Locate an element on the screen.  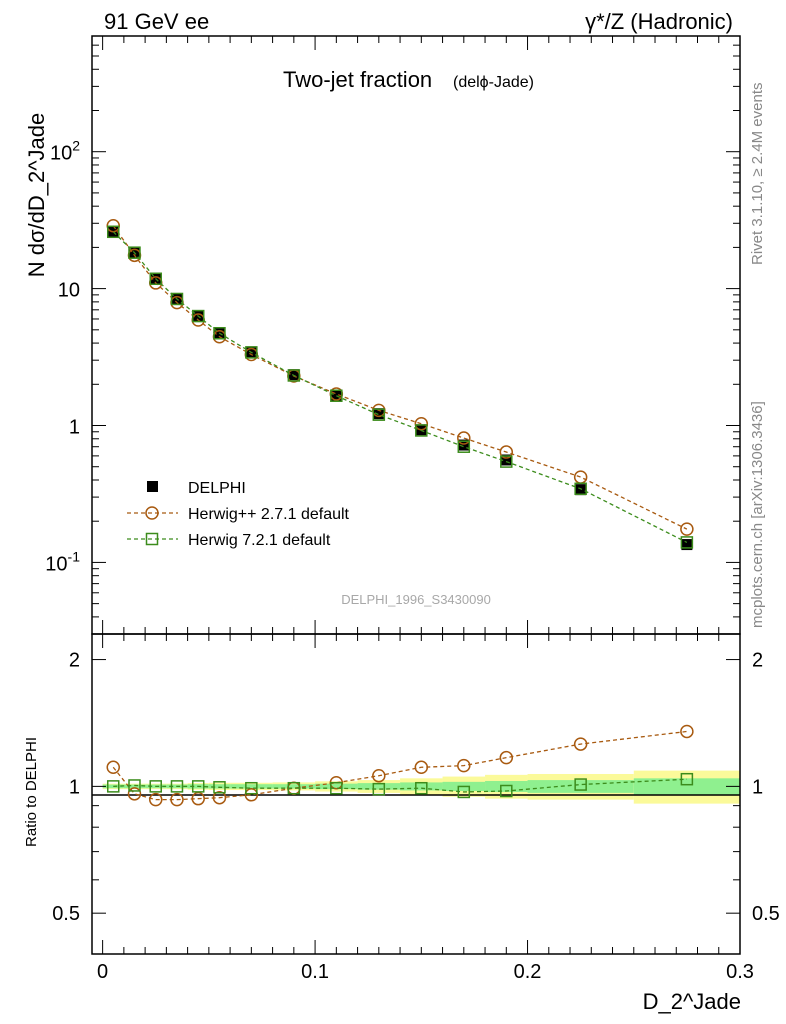
chart-title-sub: (delϕ-Jade) is located at coordinates (493, 82).